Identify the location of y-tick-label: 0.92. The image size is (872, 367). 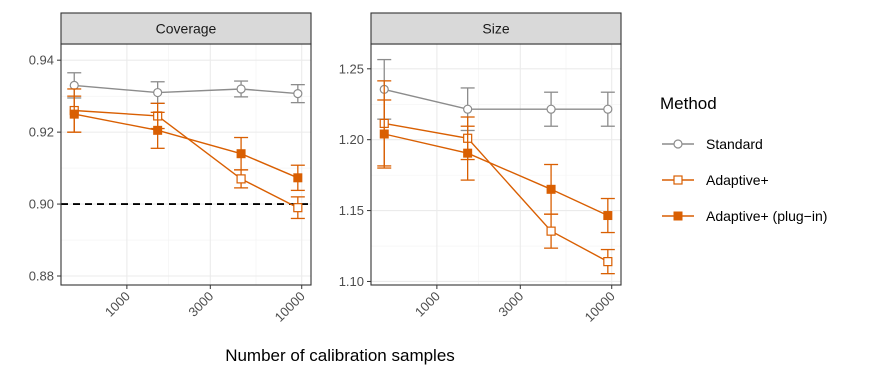
(41, 132).